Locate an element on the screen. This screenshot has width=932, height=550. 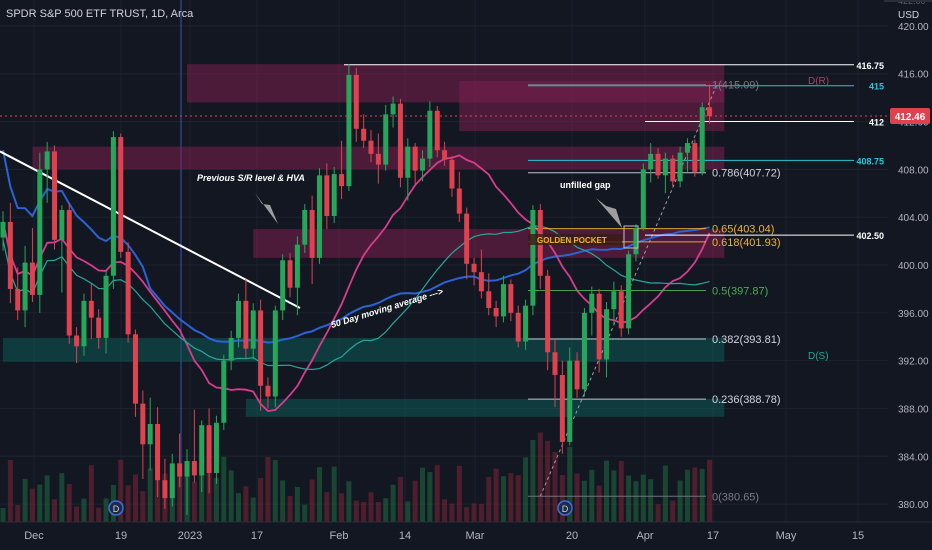
fib-label: 0.382(393.81) is located at coordinates (746, 340).